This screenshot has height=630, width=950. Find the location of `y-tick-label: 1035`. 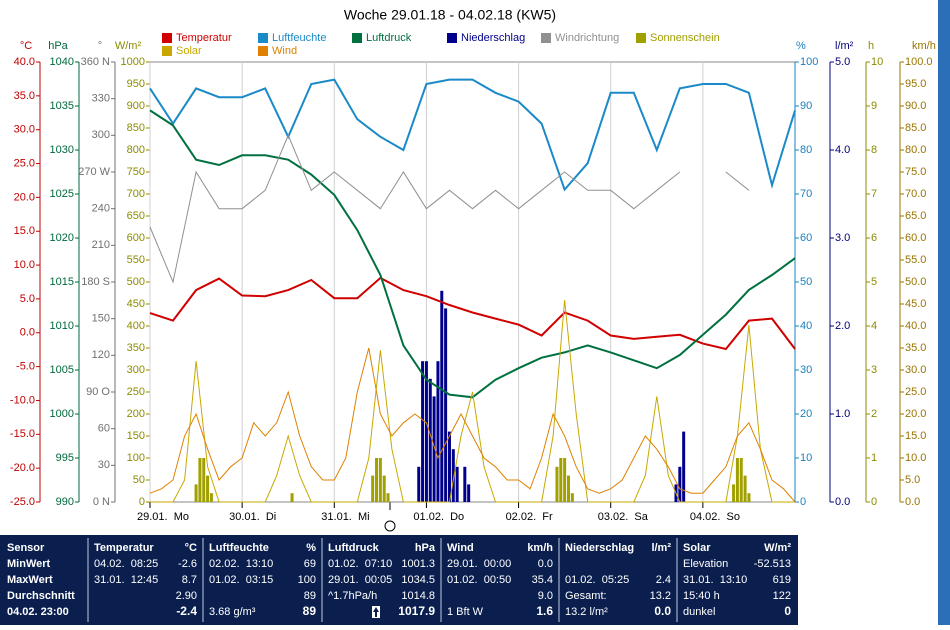

y-tick-label: 1035 is located at coordinates (62, 106).